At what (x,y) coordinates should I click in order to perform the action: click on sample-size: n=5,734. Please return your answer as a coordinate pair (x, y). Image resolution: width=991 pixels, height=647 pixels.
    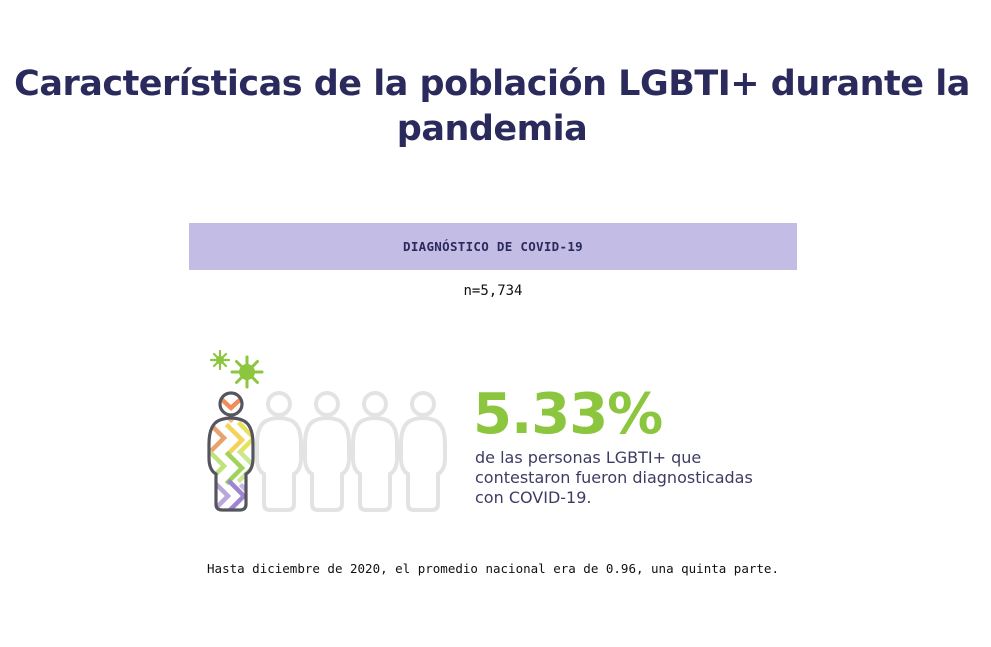
    Looking at the image, I should click on (493, 291).